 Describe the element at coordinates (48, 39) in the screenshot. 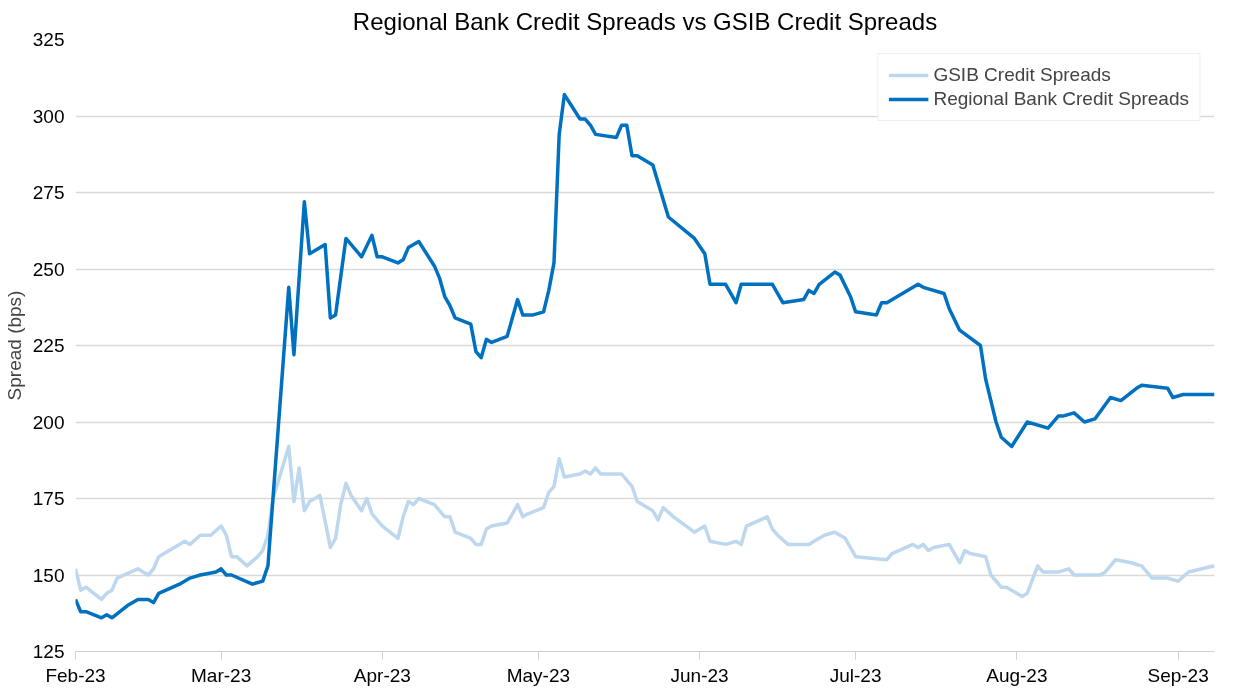

I see `y-tick-label: 325` at that location.